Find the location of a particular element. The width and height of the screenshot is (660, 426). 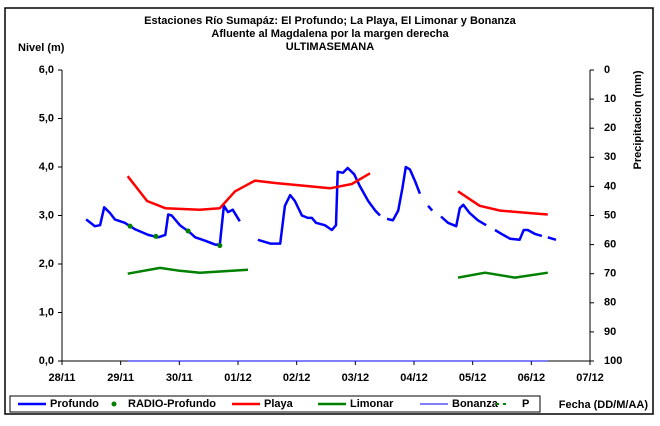

legend-label: Playa is located at coordinates (279, 404).